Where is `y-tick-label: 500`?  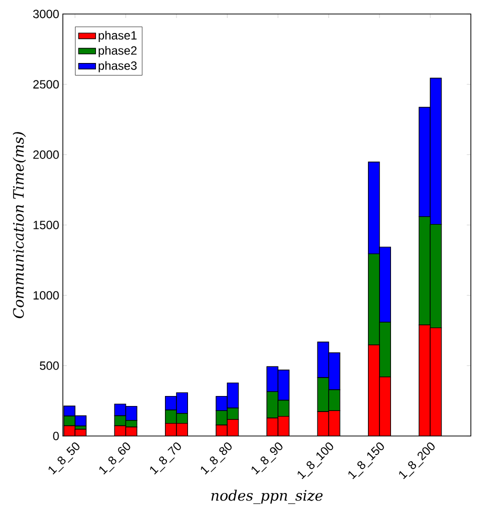 y-tick-label: 500 is located at coordinates (49, 365).